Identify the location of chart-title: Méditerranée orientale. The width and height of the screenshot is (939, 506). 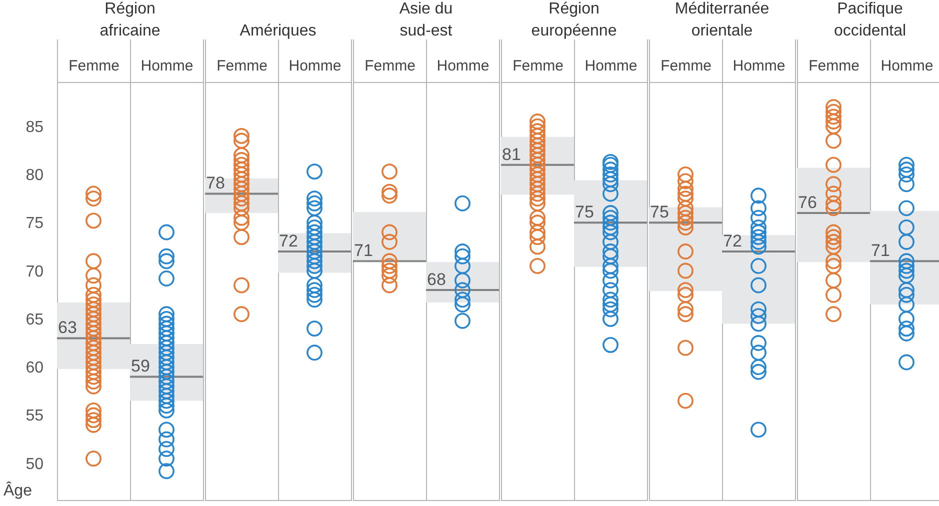
(722, 20).